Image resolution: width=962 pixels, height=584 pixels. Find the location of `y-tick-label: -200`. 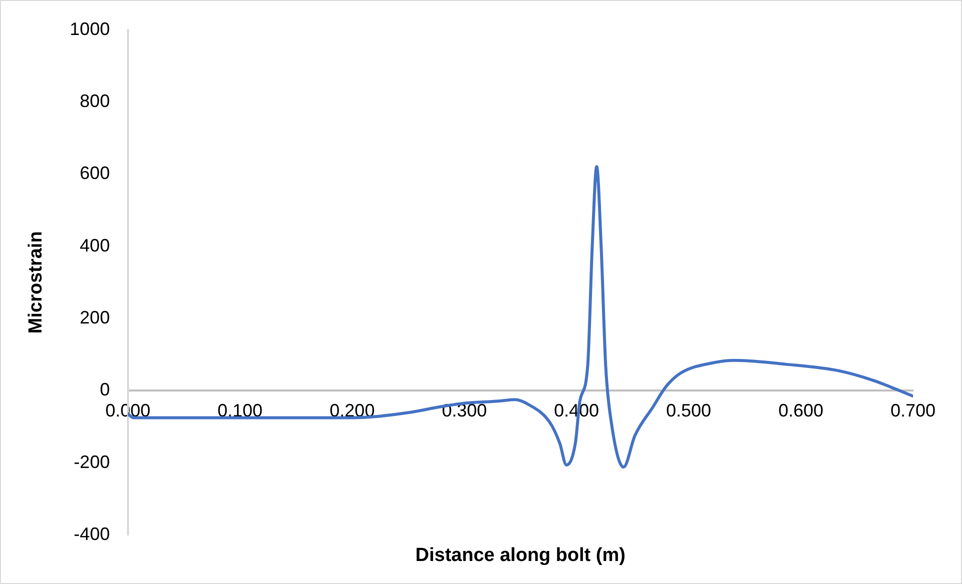

y-tick-label: -200 is located at coordinates (92, 462).